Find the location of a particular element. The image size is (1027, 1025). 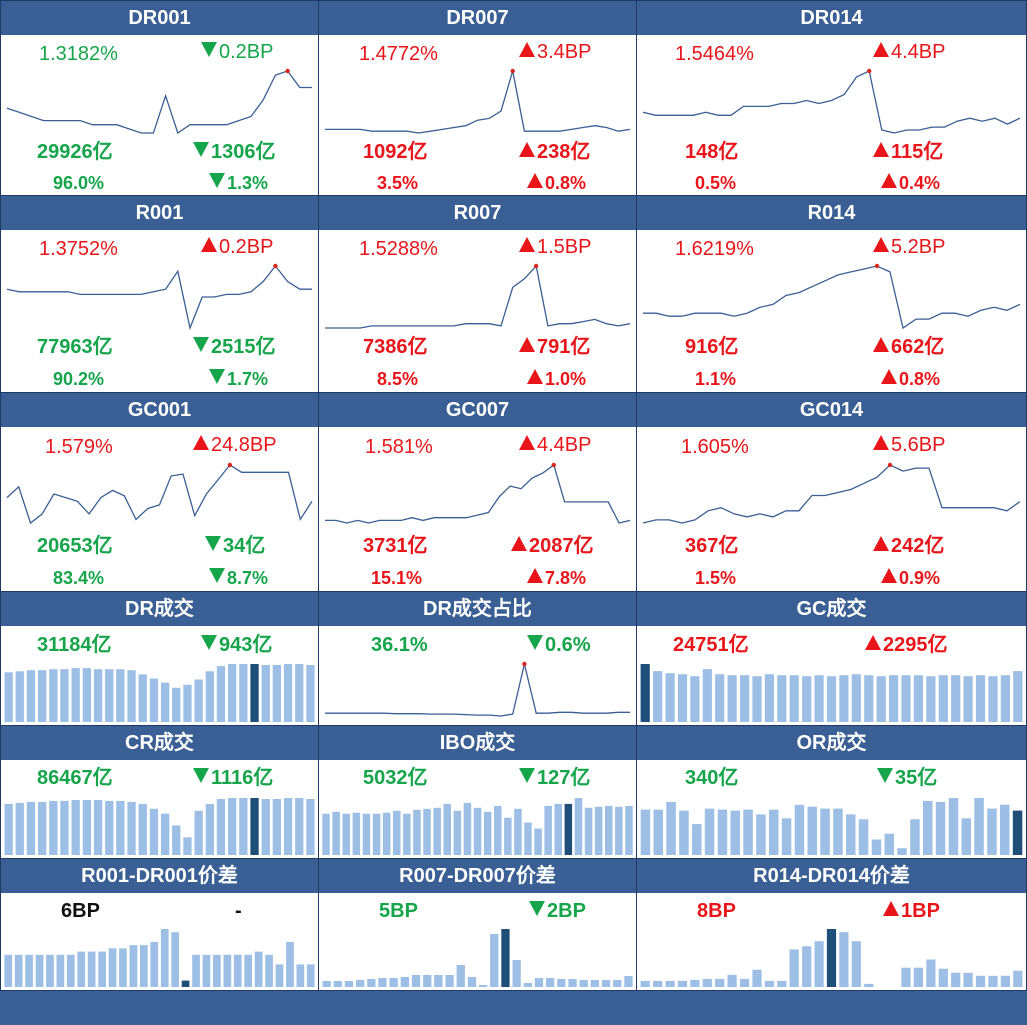

panel-ibo-volume: IBO成交 5032亿 127亿 is located at coordinates (477, 792).